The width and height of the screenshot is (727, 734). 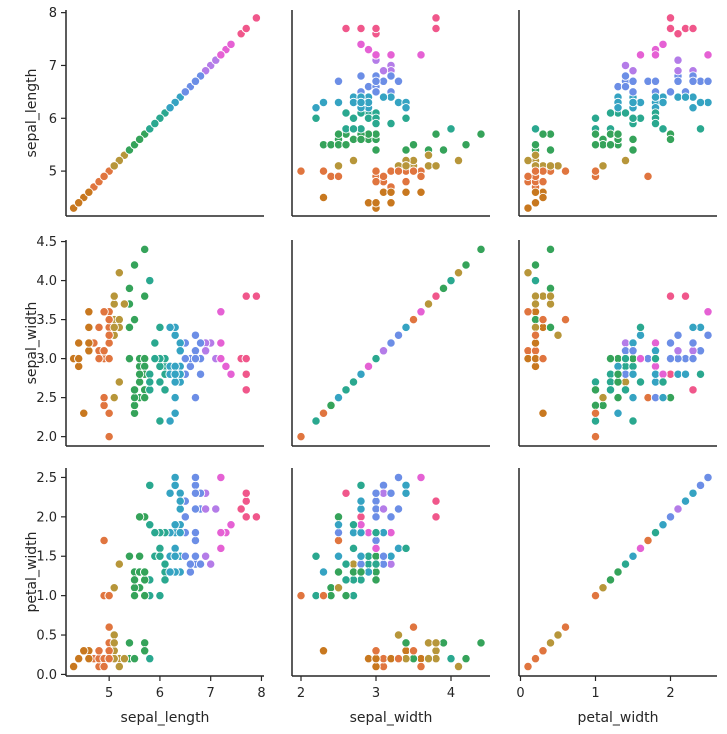 What do you see at coordinates (595, 693) in the screenshot?
I see `x-tick-label: 1` at bounding box center [595, 693].